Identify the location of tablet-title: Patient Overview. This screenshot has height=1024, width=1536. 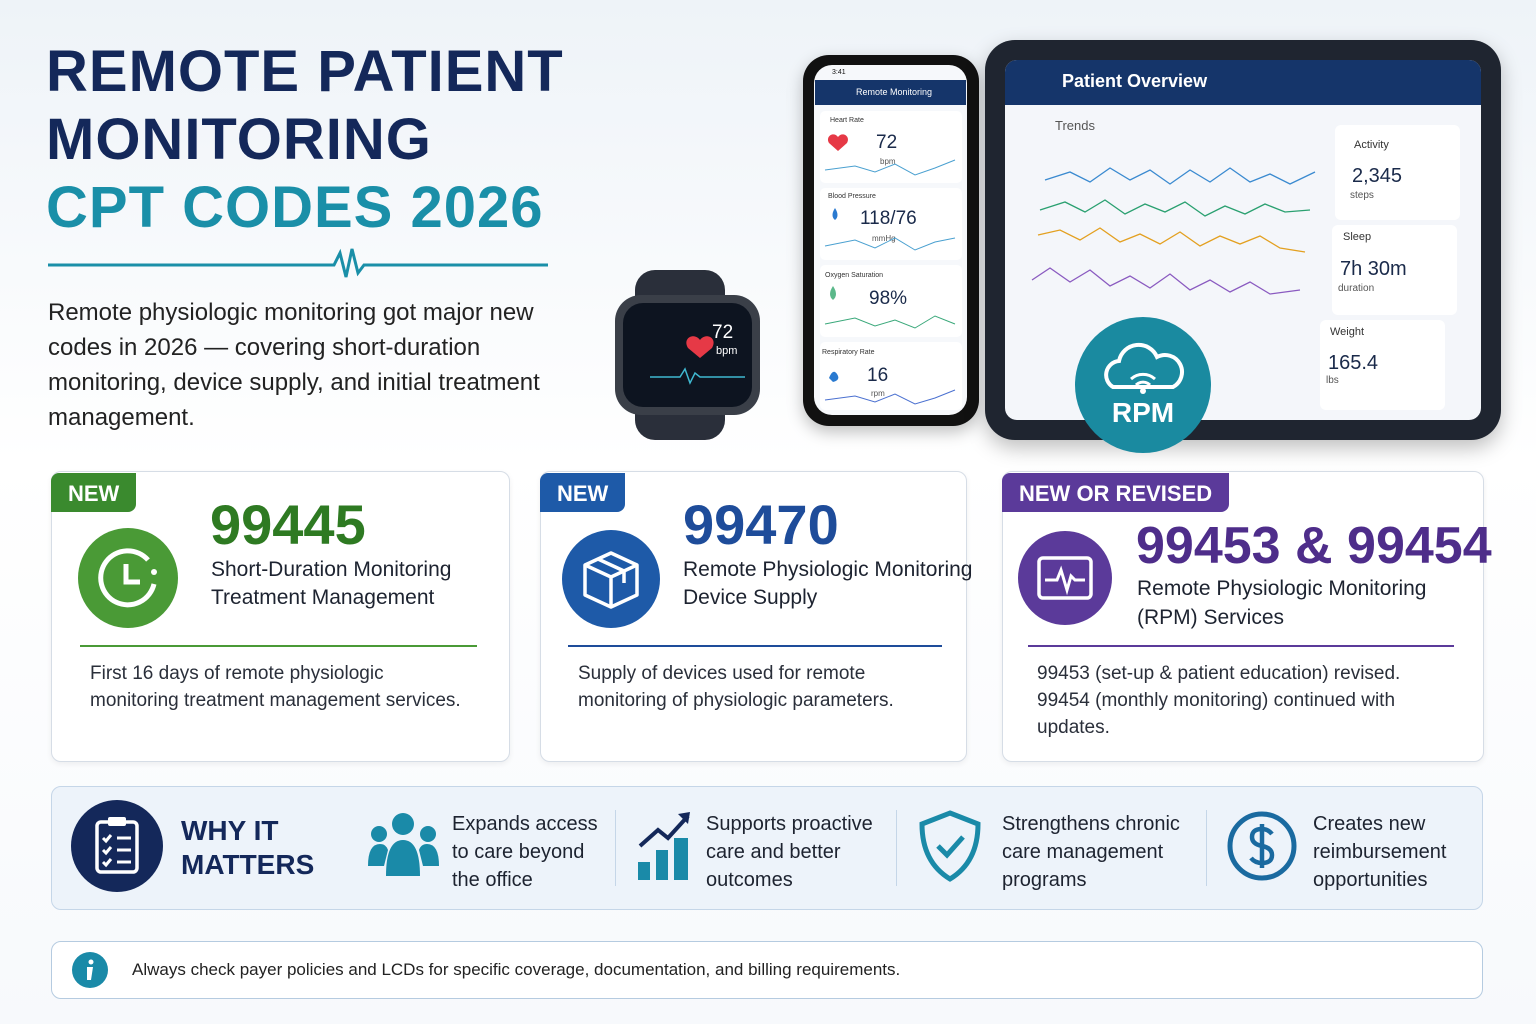
(1135, 81).